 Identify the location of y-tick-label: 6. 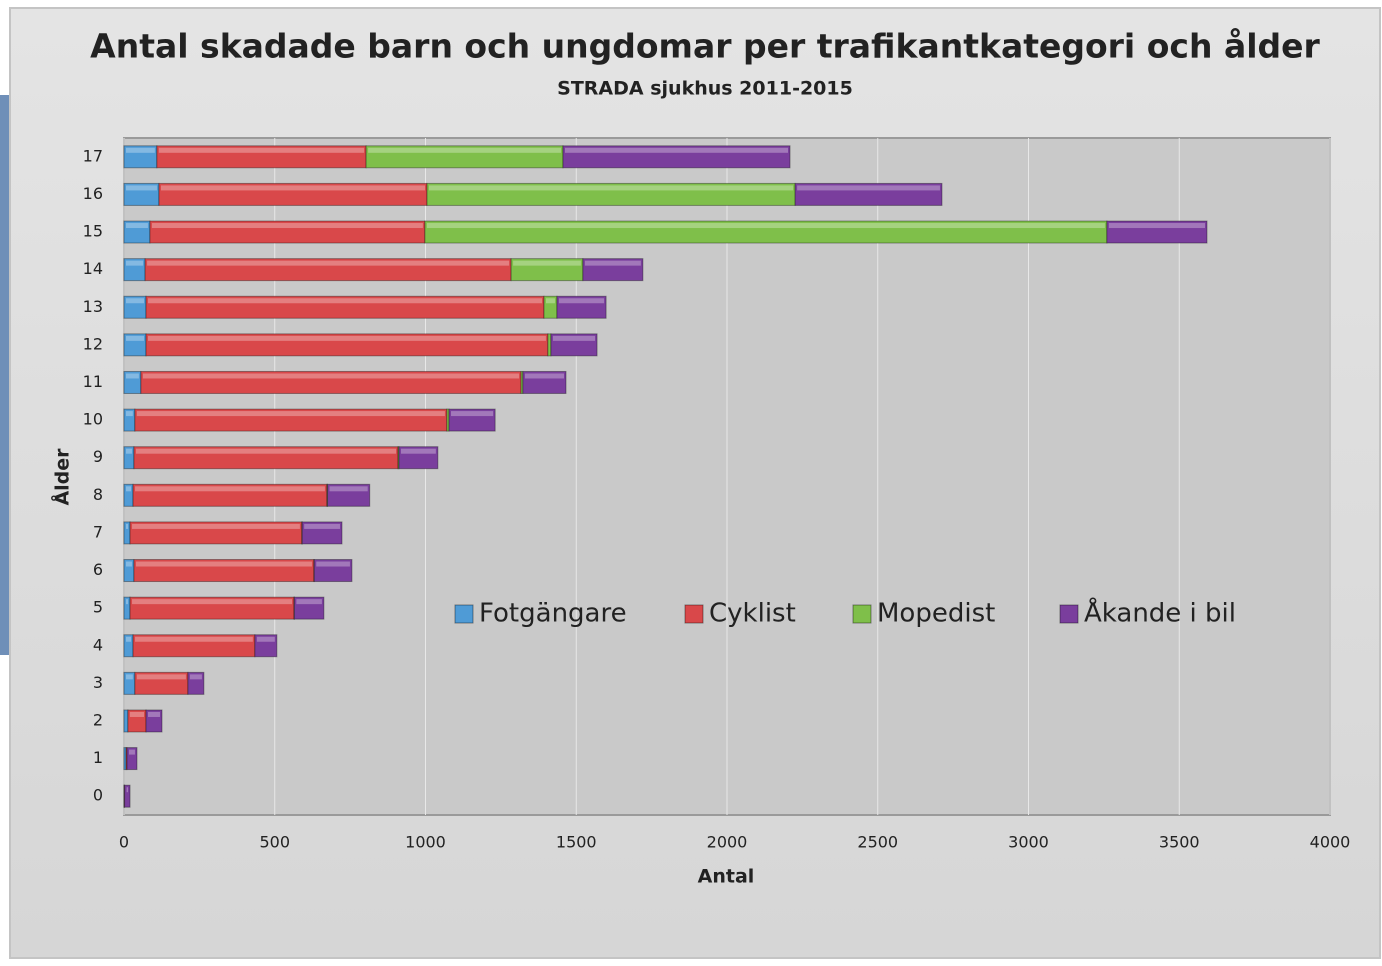
(98, 569).